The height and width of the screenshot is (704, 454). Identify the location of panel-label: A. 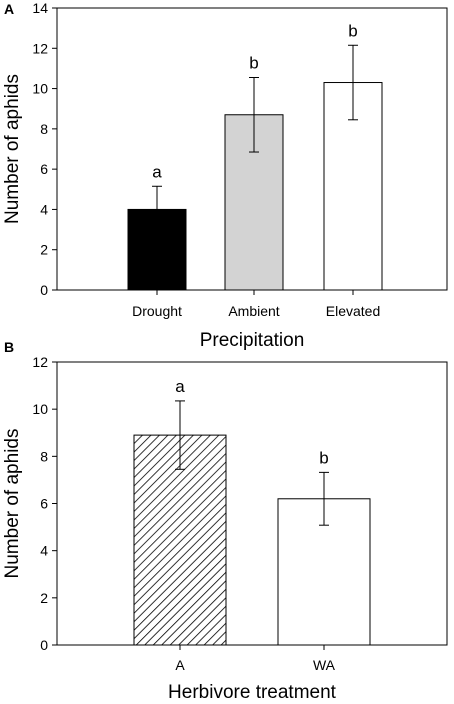
(9, 9).